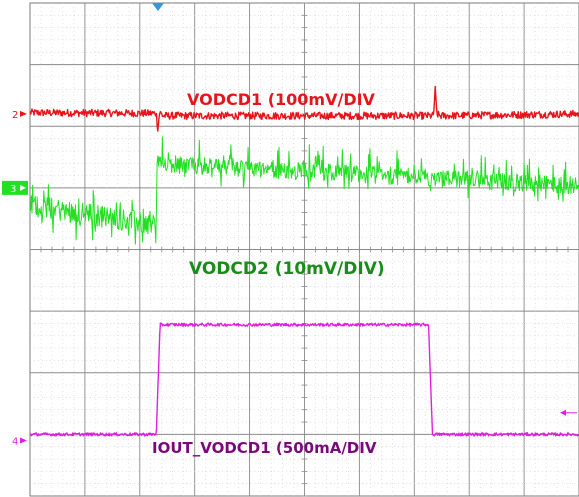 This screenshot has width=579, height=497. What do you see at coordinates (23, 187) in the screenshot?
I see `channel-3-arrow` at bounding box center [23, 187].